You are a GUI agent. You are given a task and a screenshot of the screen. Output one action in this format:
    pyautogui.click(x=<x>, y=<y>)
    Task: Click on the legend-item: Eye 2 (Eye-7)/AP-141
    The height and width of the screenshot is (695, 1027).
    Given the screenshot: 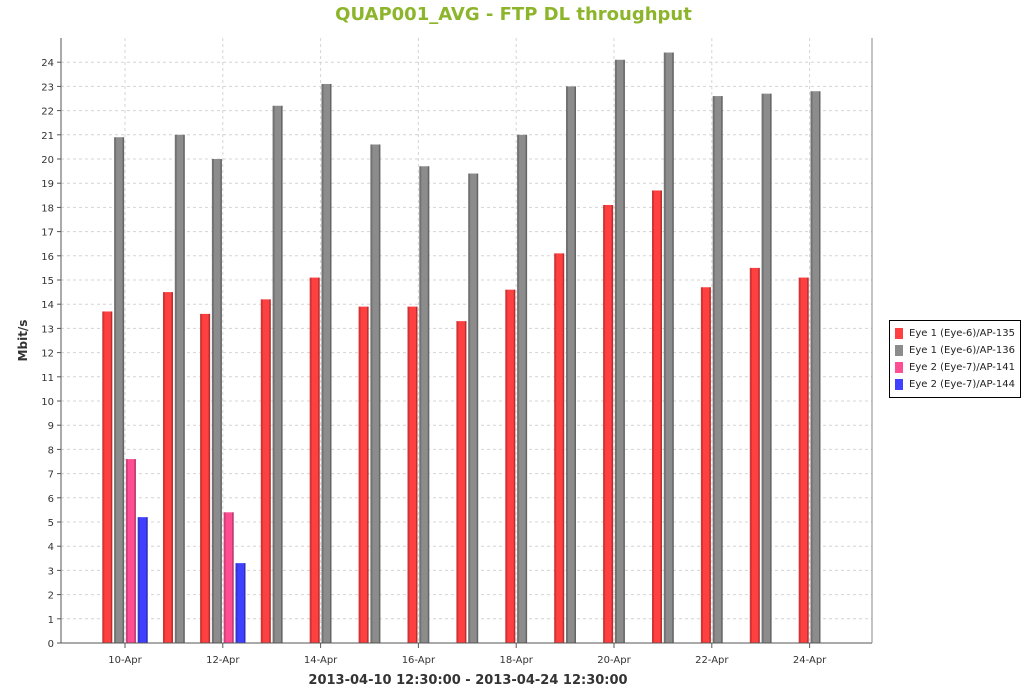 What is the action you would take?
    pyautogui.click(x=955, y=367)
    